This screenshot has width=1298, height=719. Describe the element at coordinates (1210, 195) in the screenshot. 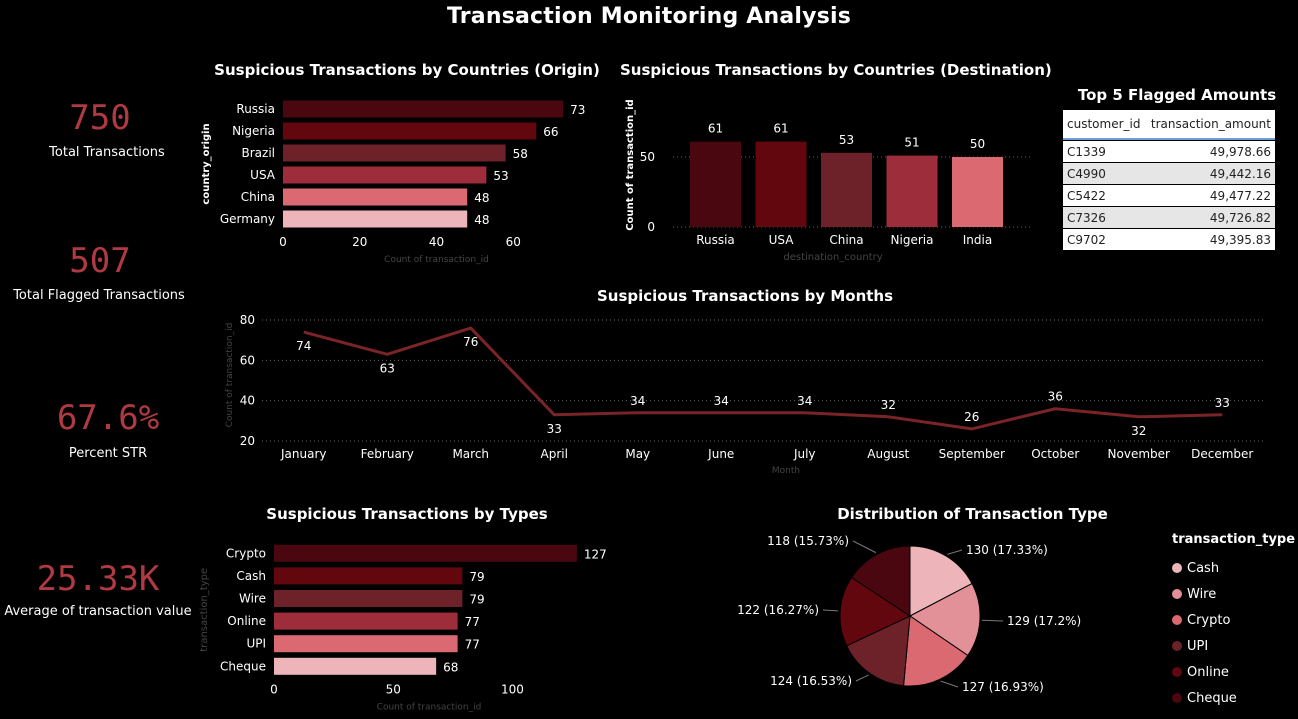

I see `amount-cell: 49,477.22` at that location.